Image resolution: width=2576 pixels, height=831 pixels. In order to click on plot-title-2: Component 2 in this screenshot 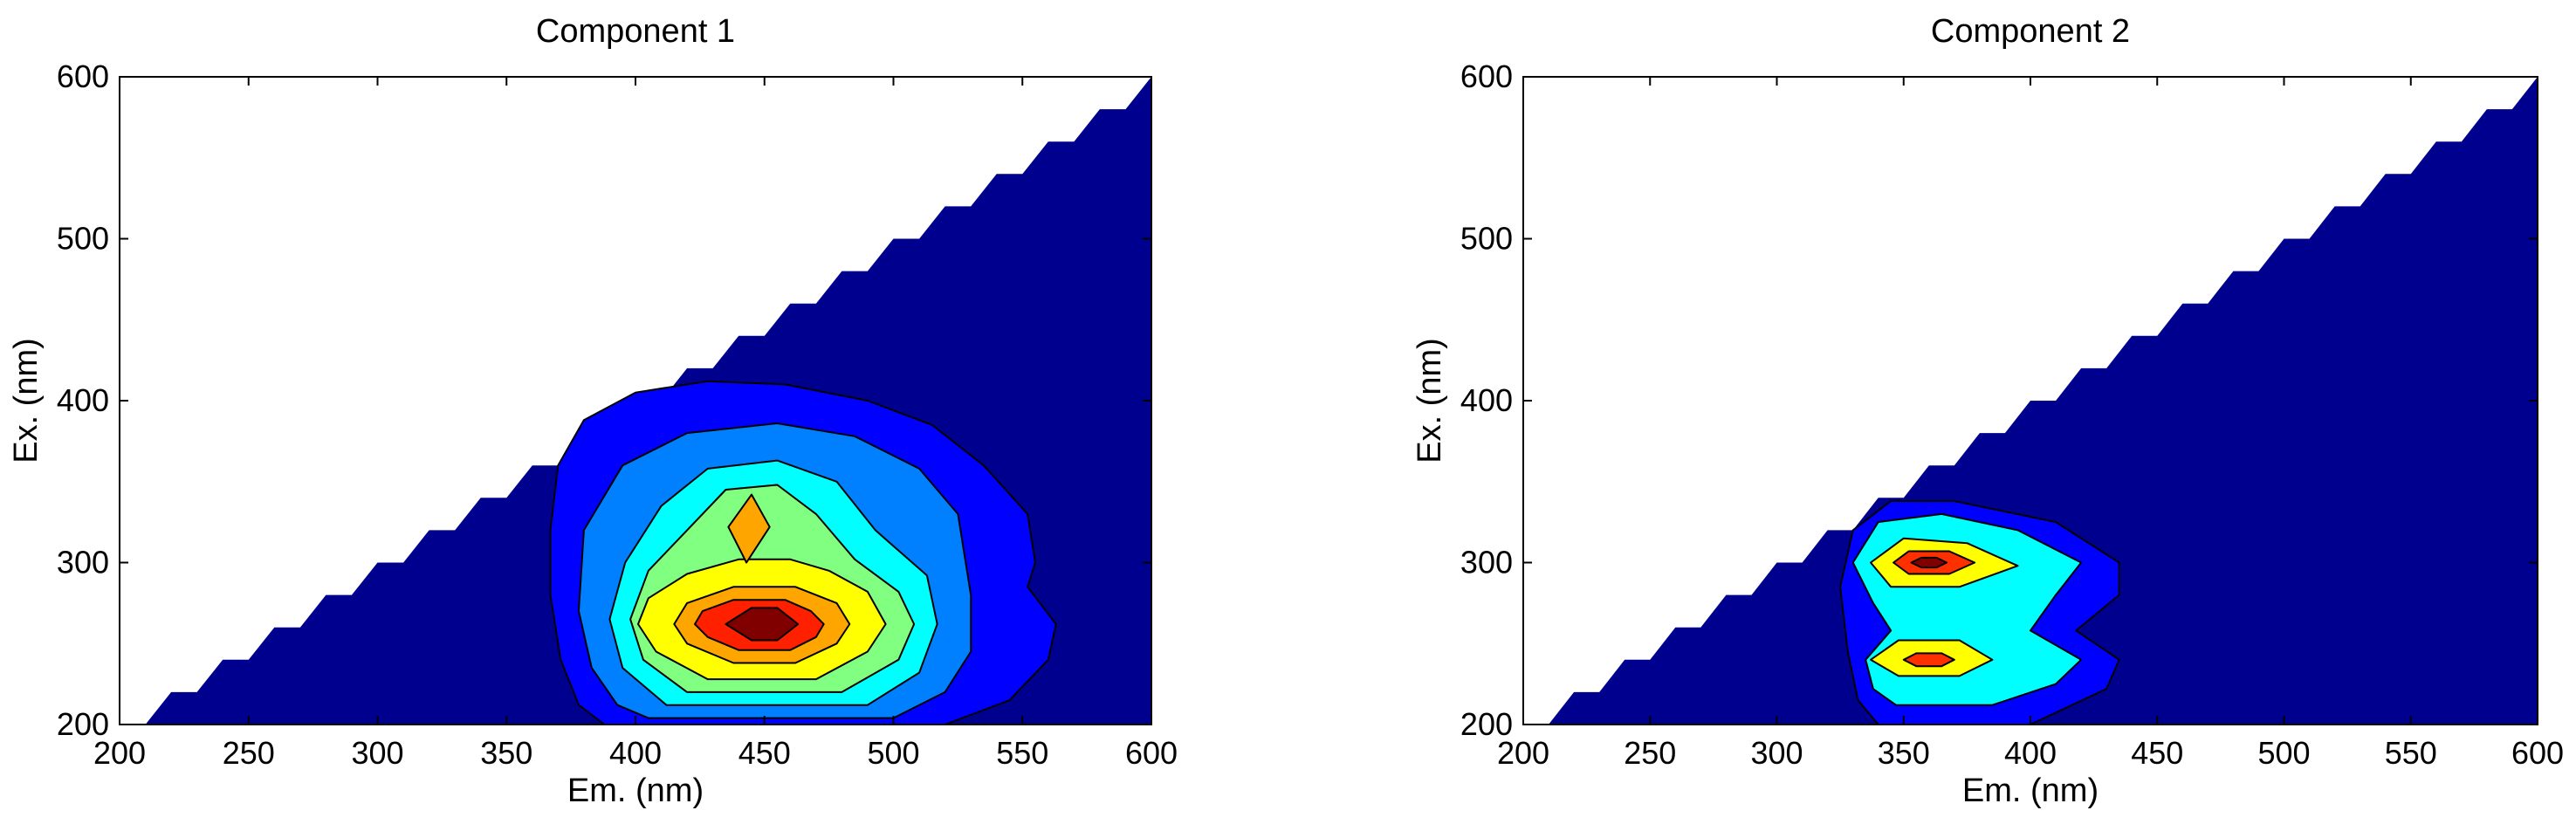, I will do `click(2031, 31)`.